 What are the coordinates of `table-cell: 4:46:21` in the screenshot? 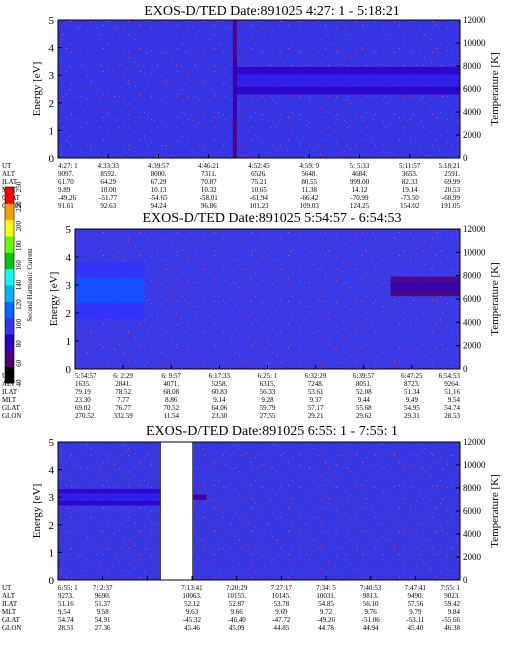 It's located at (209, 166).